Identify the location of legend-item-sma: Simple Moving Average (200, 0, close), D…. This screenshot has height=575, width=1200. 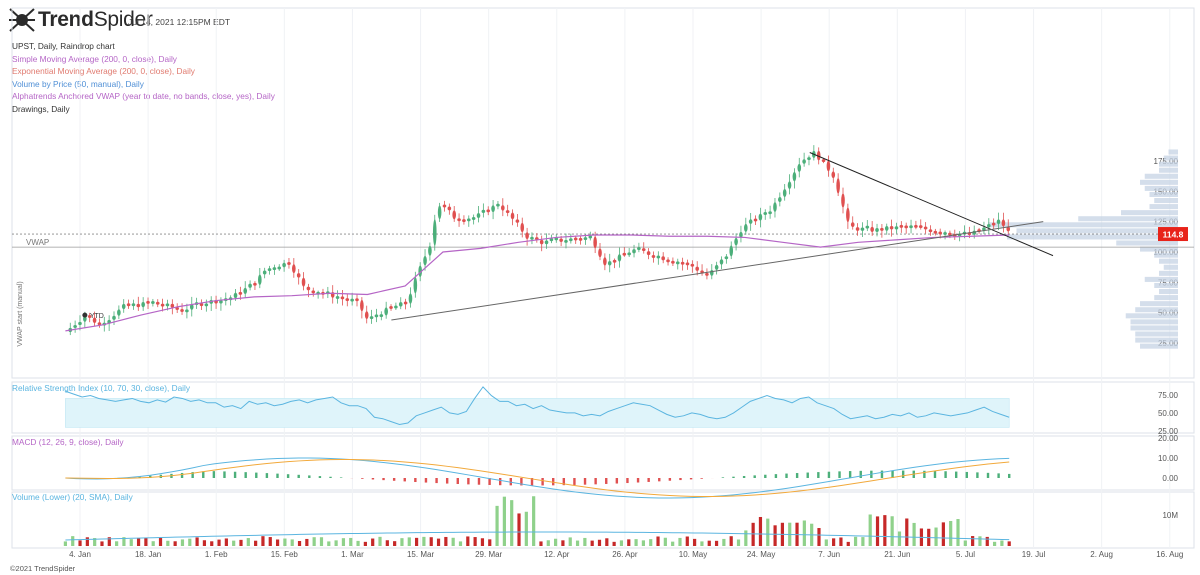
(94, 58).